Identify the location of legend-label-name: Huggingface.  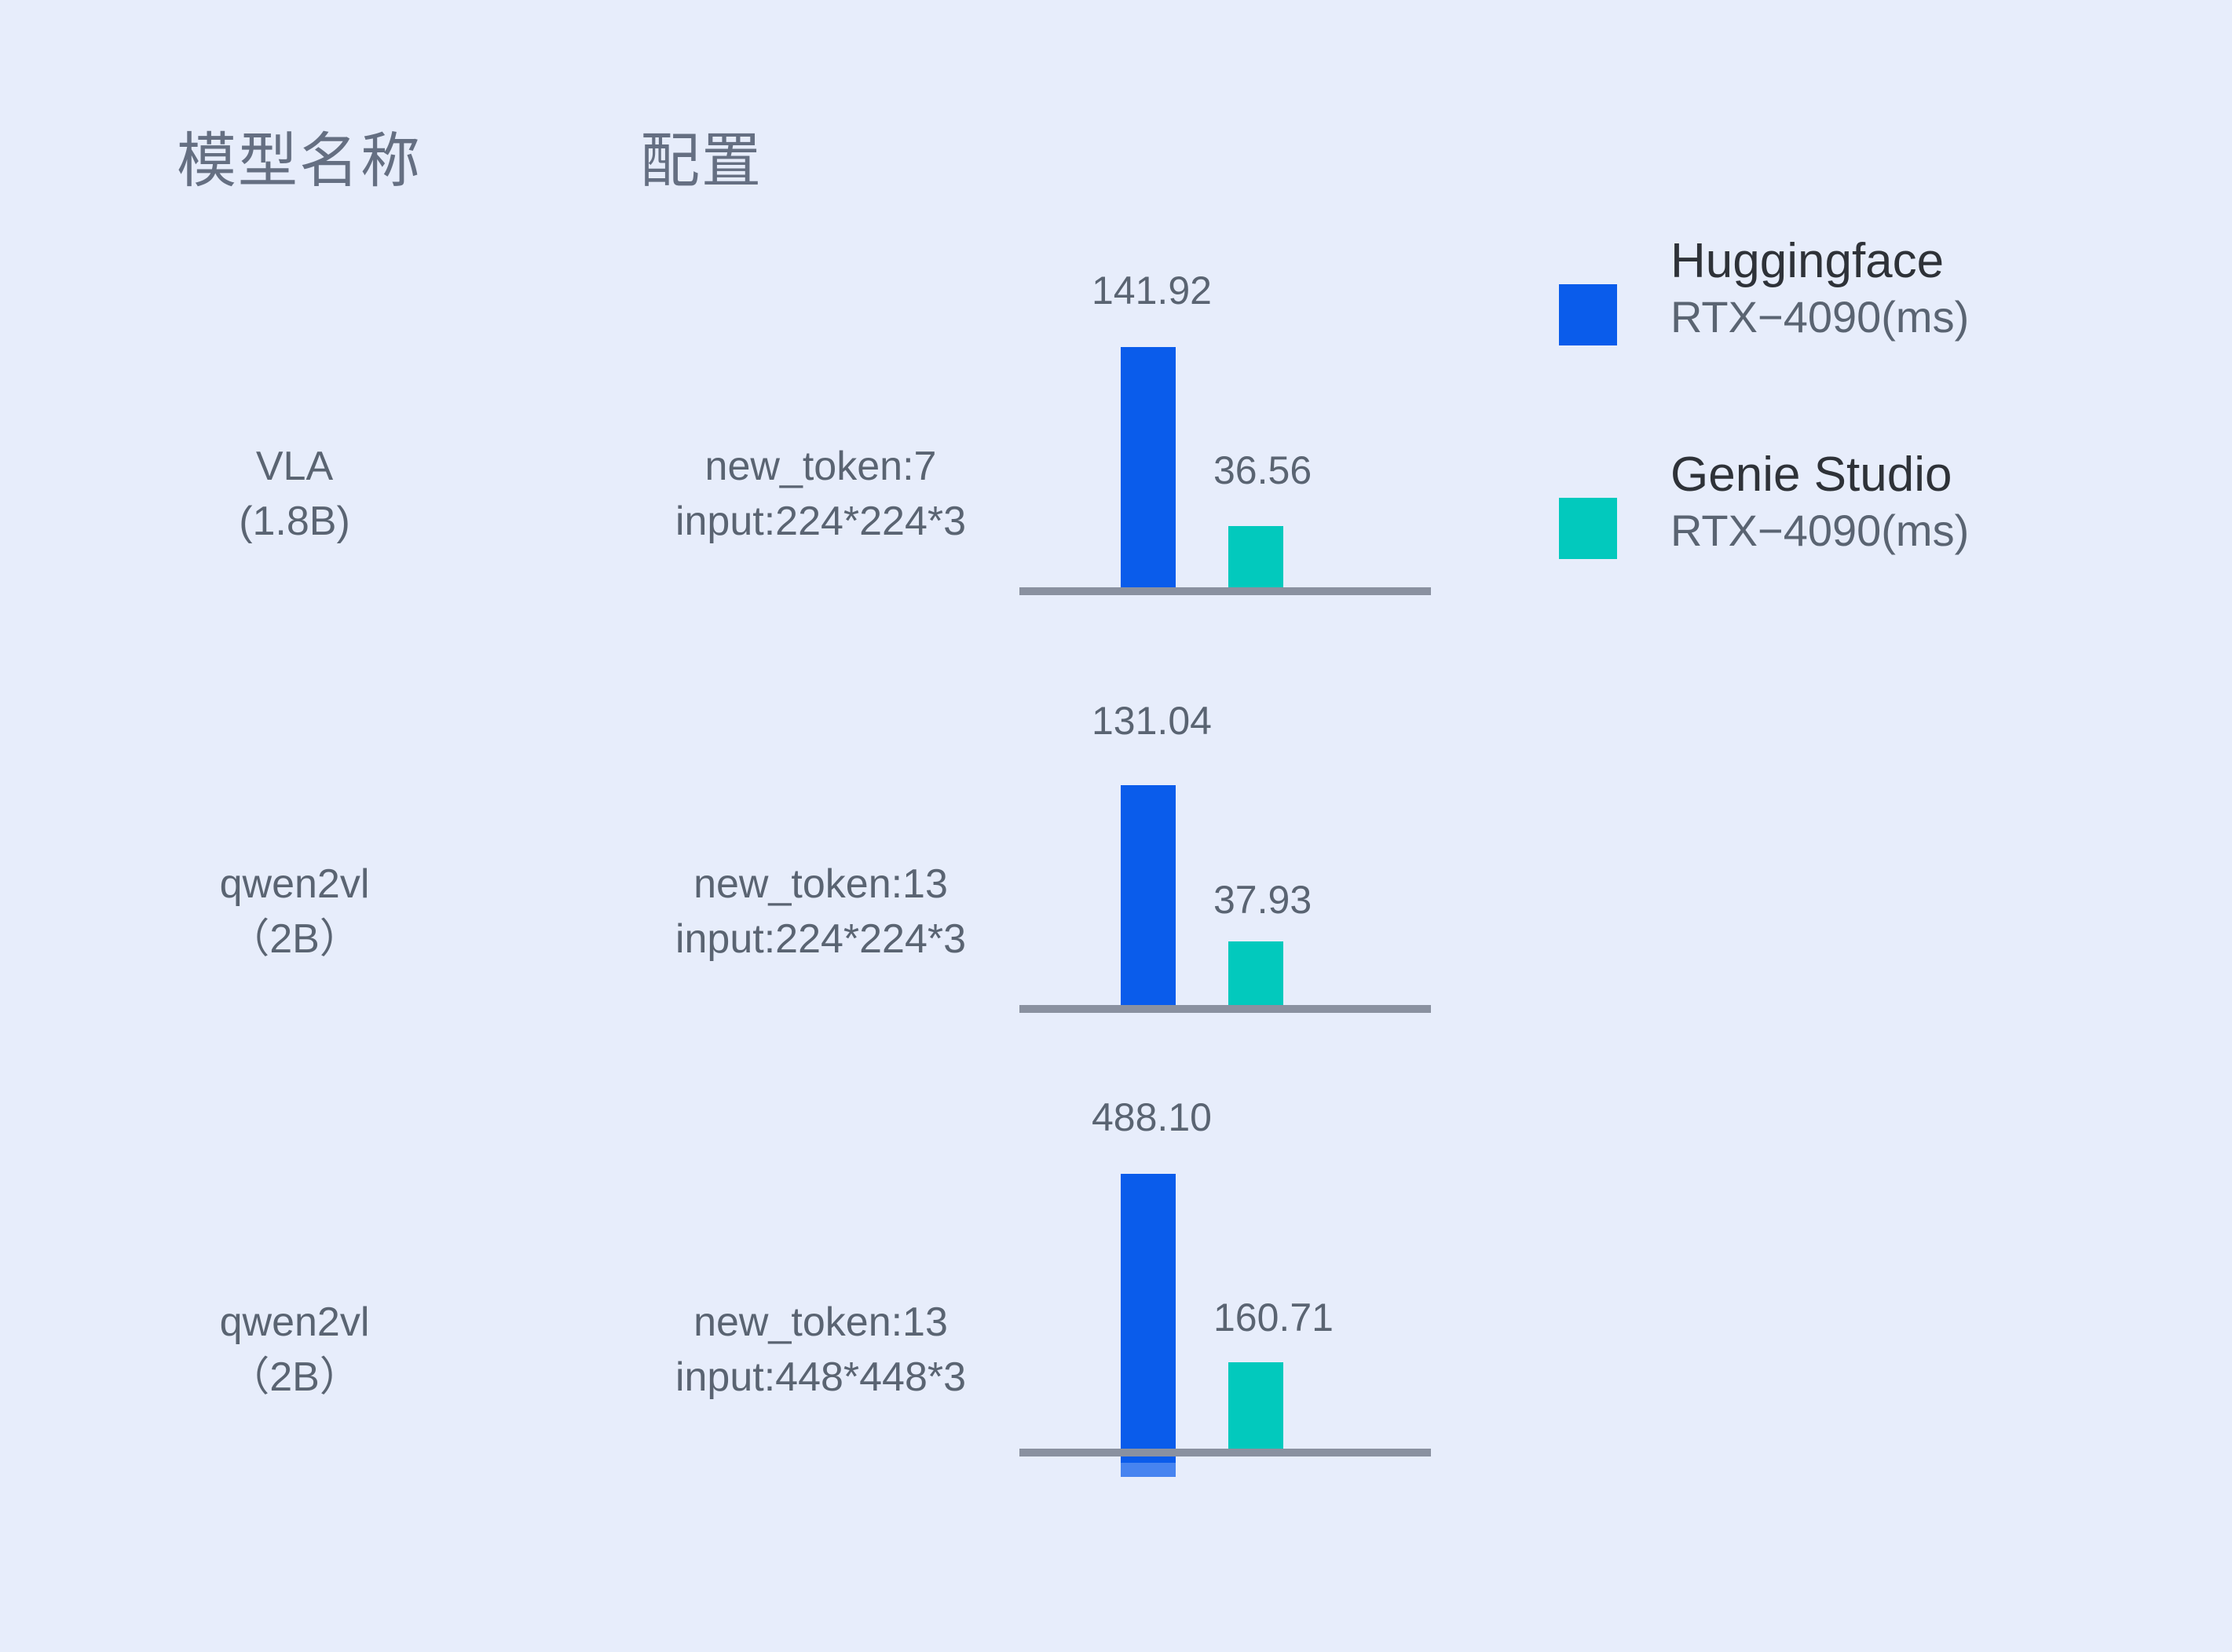
(1807, 261).